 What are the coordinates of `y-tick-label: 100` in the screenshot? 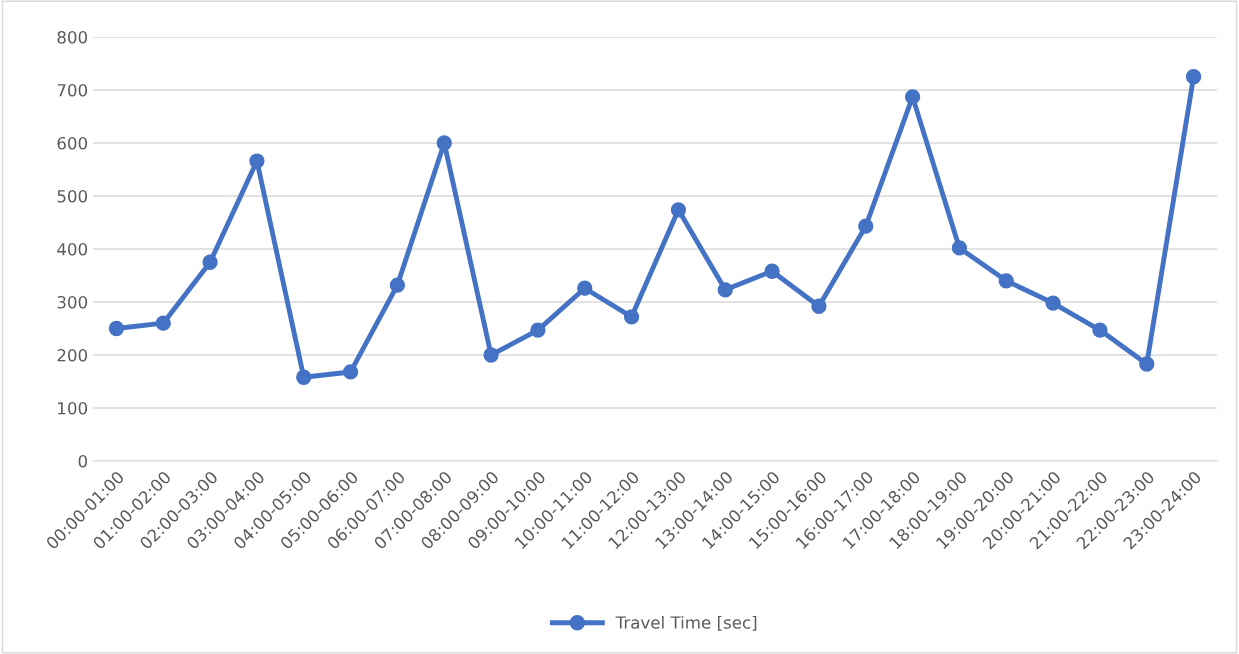 It's located at (73, 408).